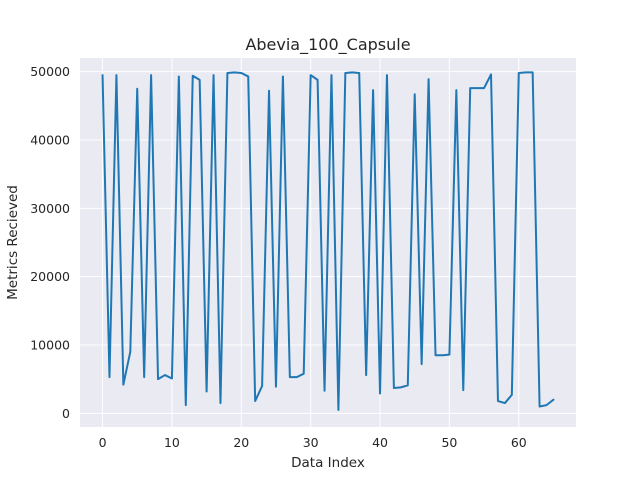 The width and height of the screenshot is (640, 480). Describe the element at coordinates (50, 71) in the screenshot. I see `y-tick-label: 50000` at that location.